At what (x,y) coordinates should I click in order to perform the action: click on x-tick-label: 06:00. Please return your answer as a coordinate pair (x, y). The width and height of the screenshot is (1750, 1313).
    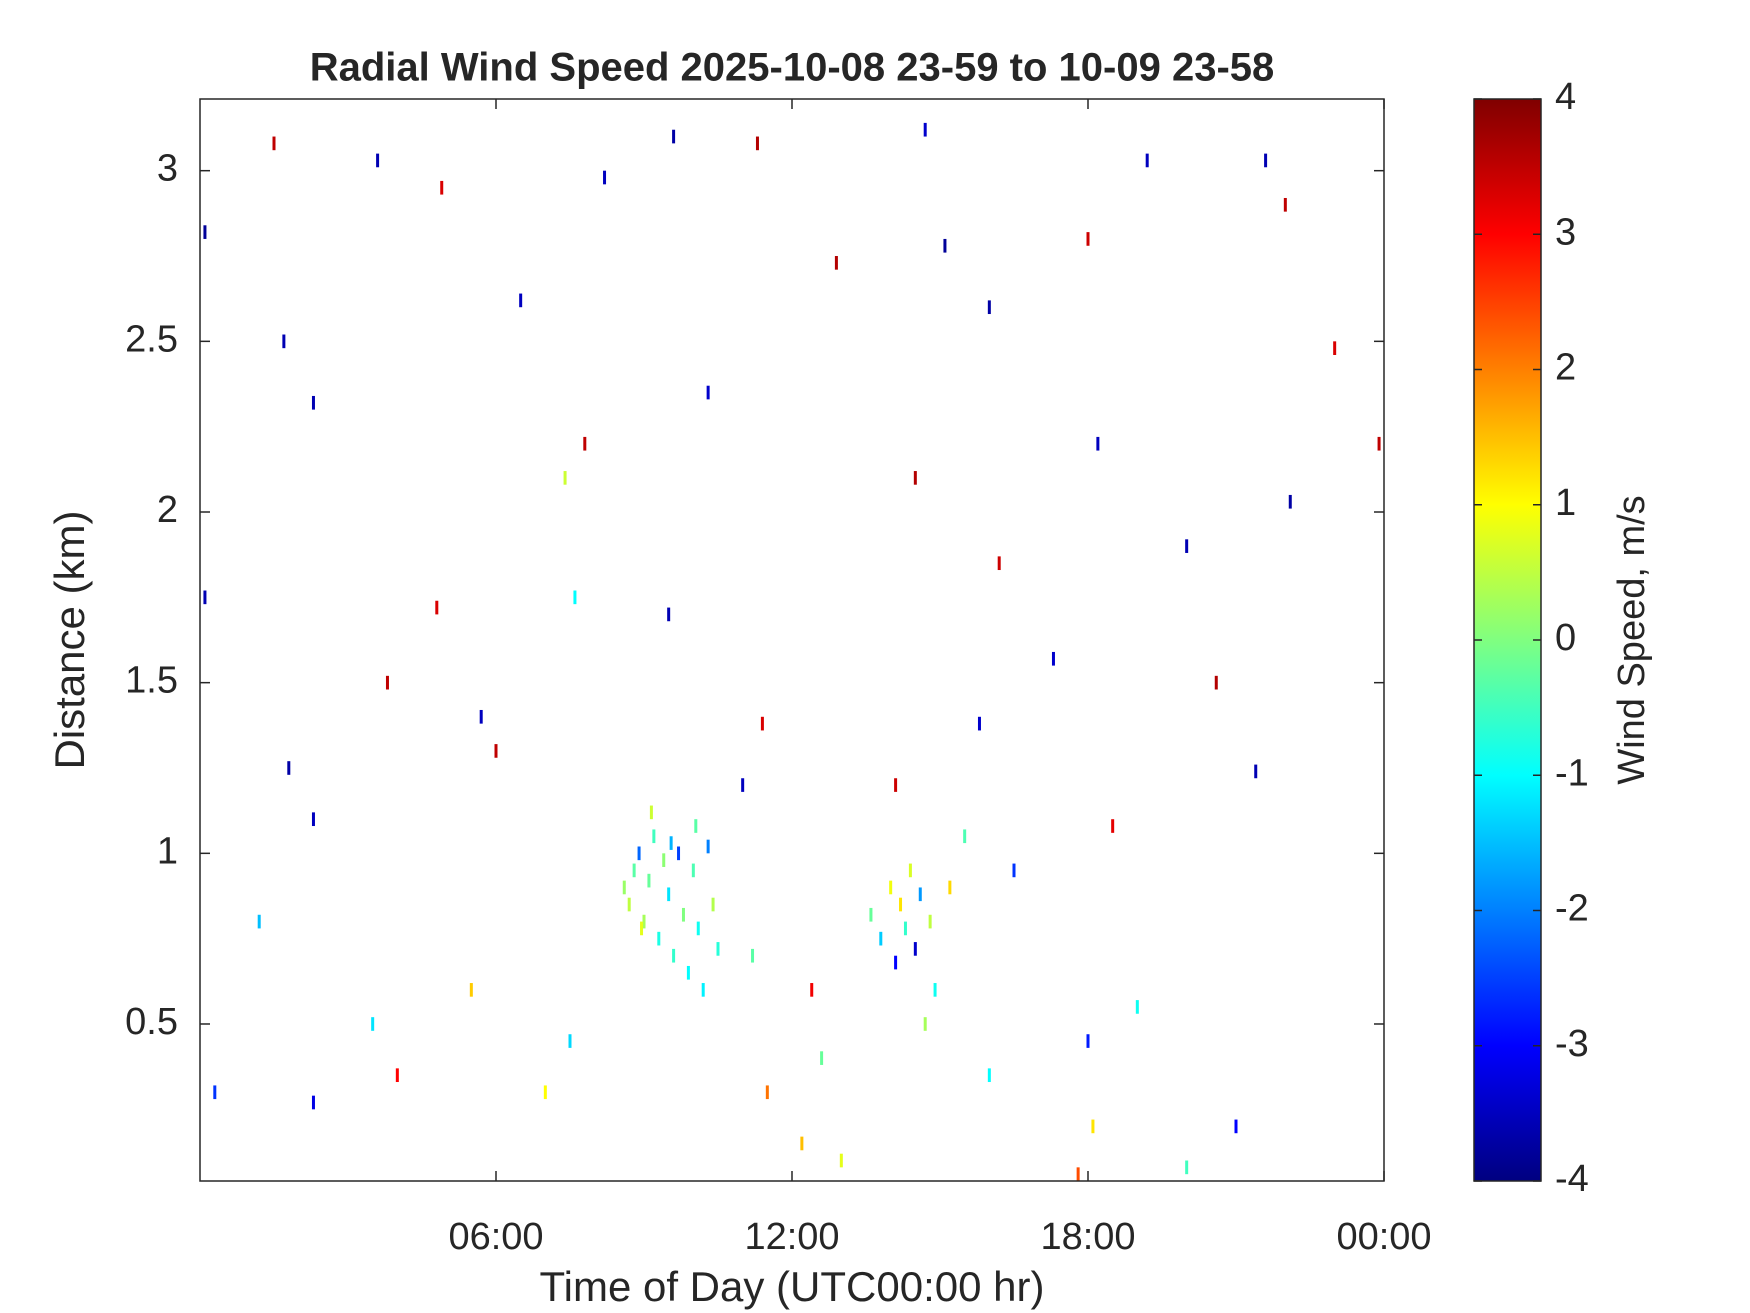
    Looking at the image, I should click on (495, 1237).